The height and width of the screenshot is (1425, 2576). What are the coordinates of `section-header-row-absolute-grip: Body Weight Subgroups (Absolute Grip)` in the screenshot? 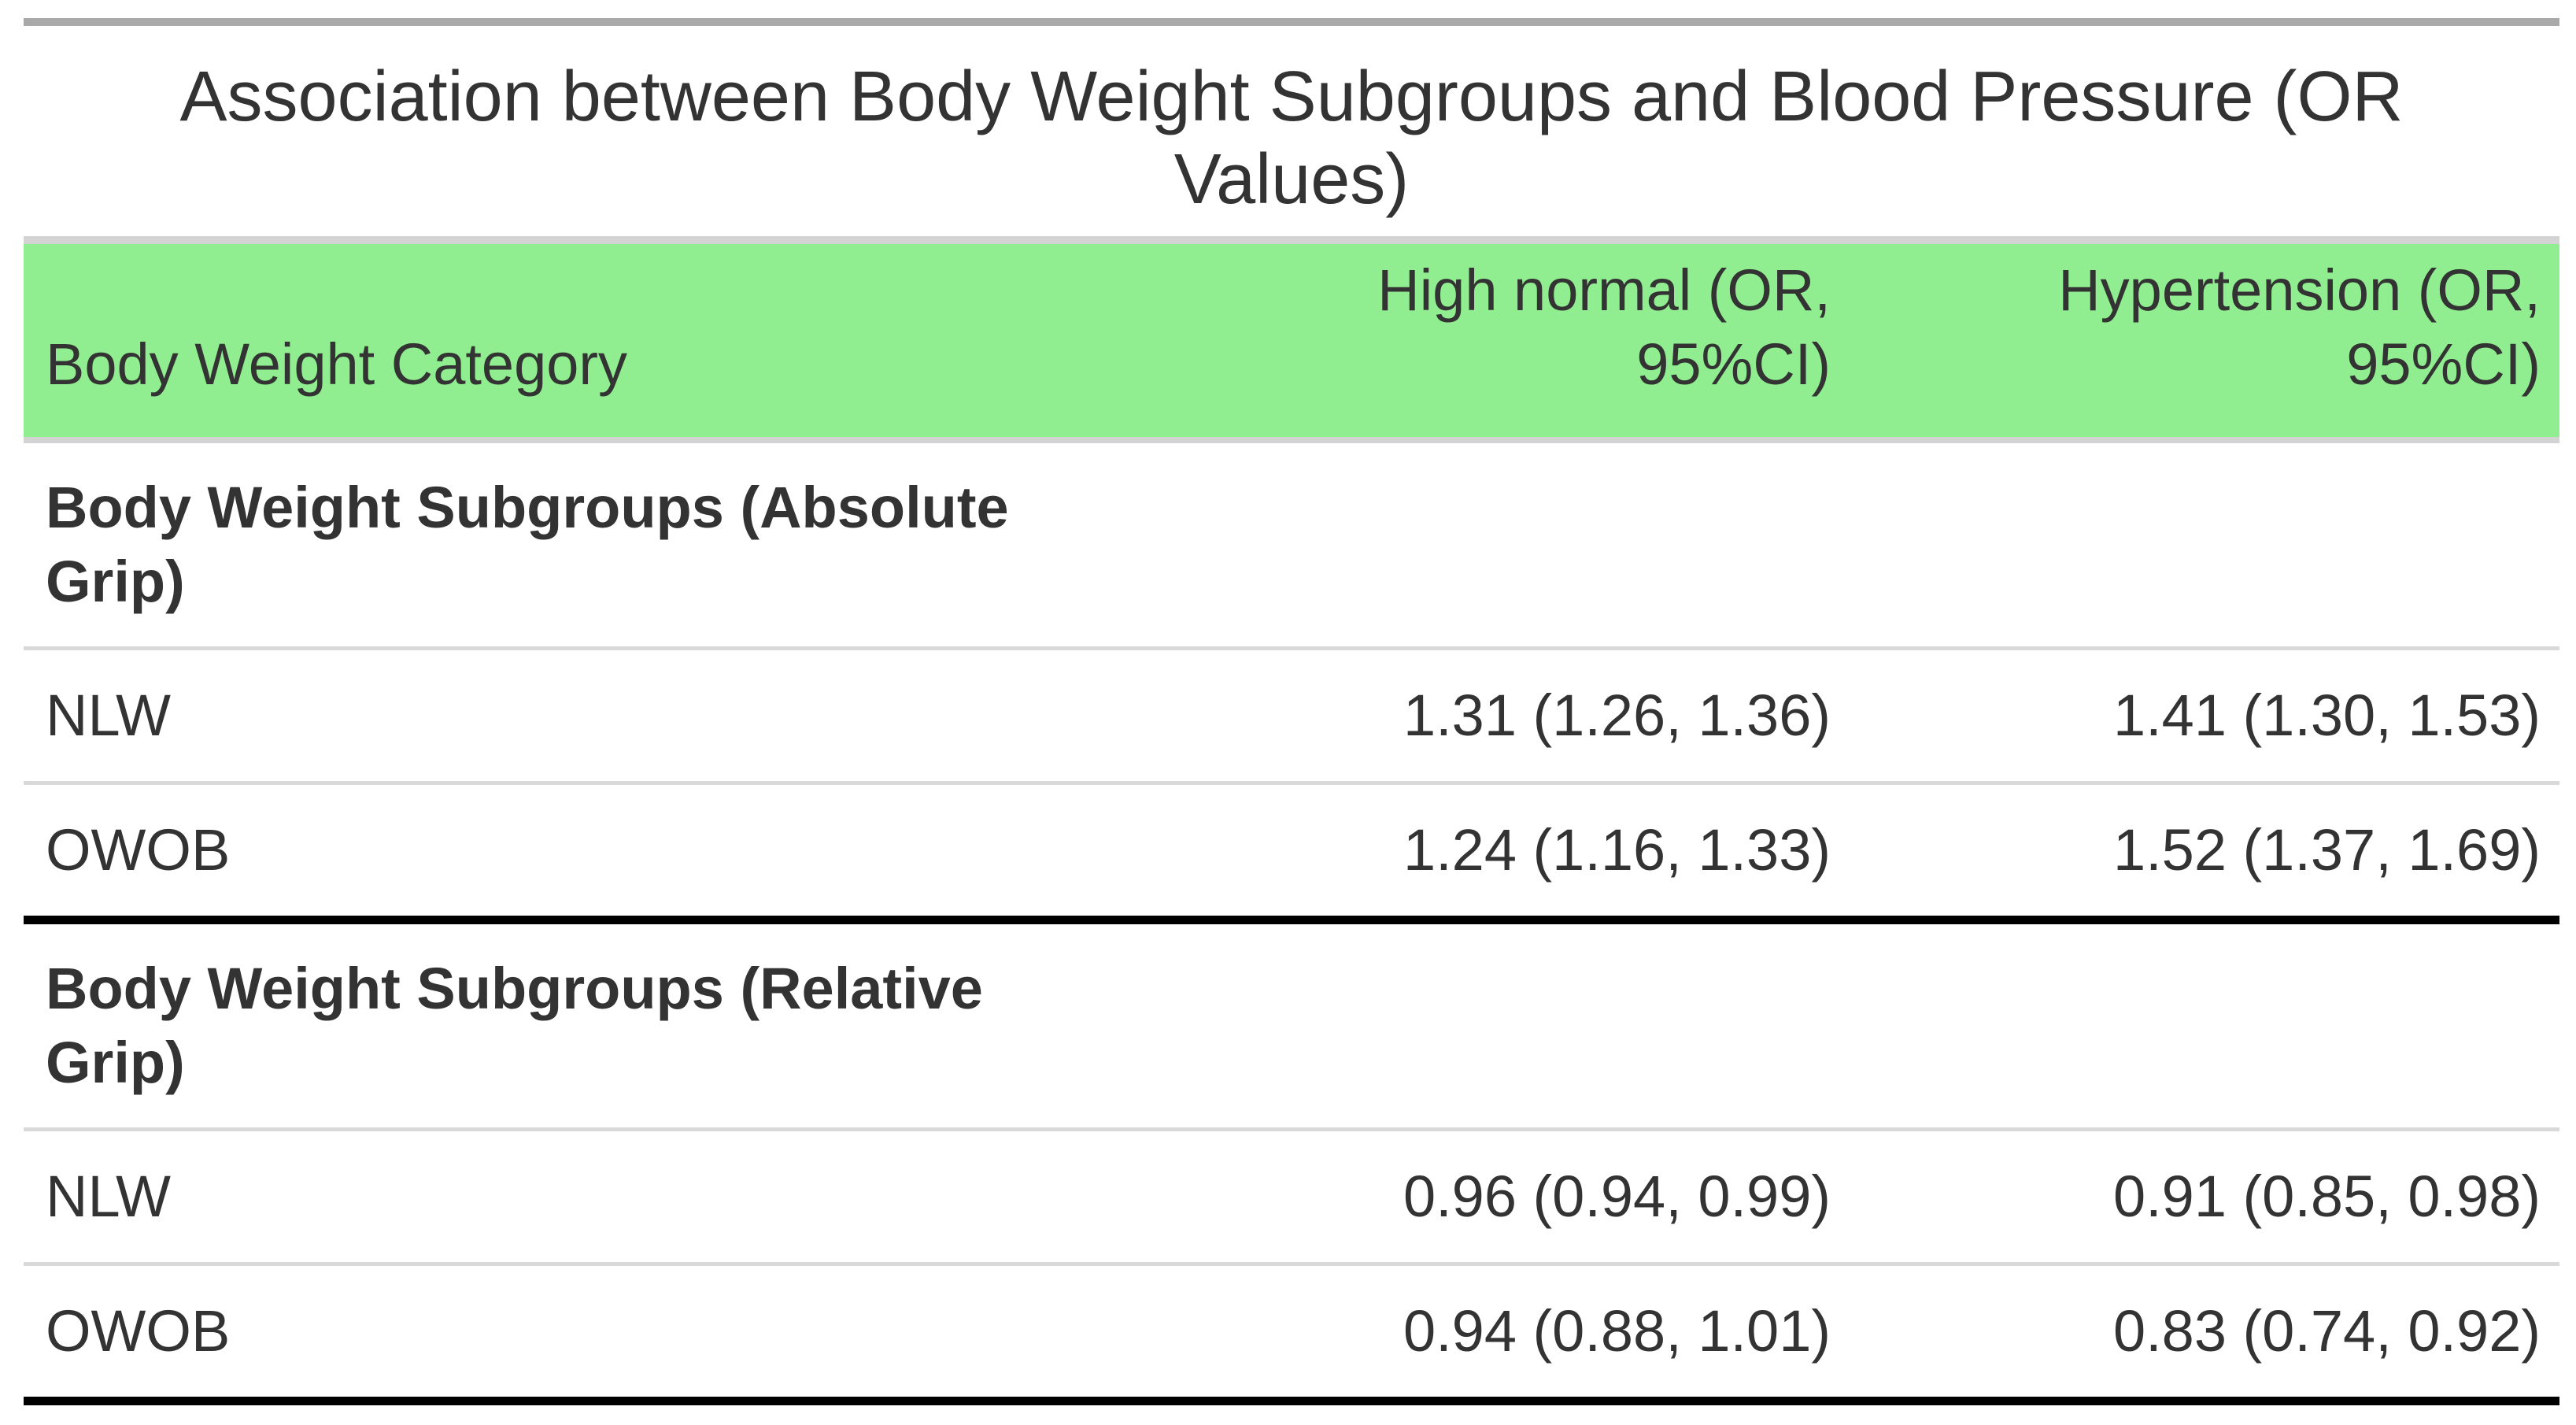 It's located at (1291, 546).